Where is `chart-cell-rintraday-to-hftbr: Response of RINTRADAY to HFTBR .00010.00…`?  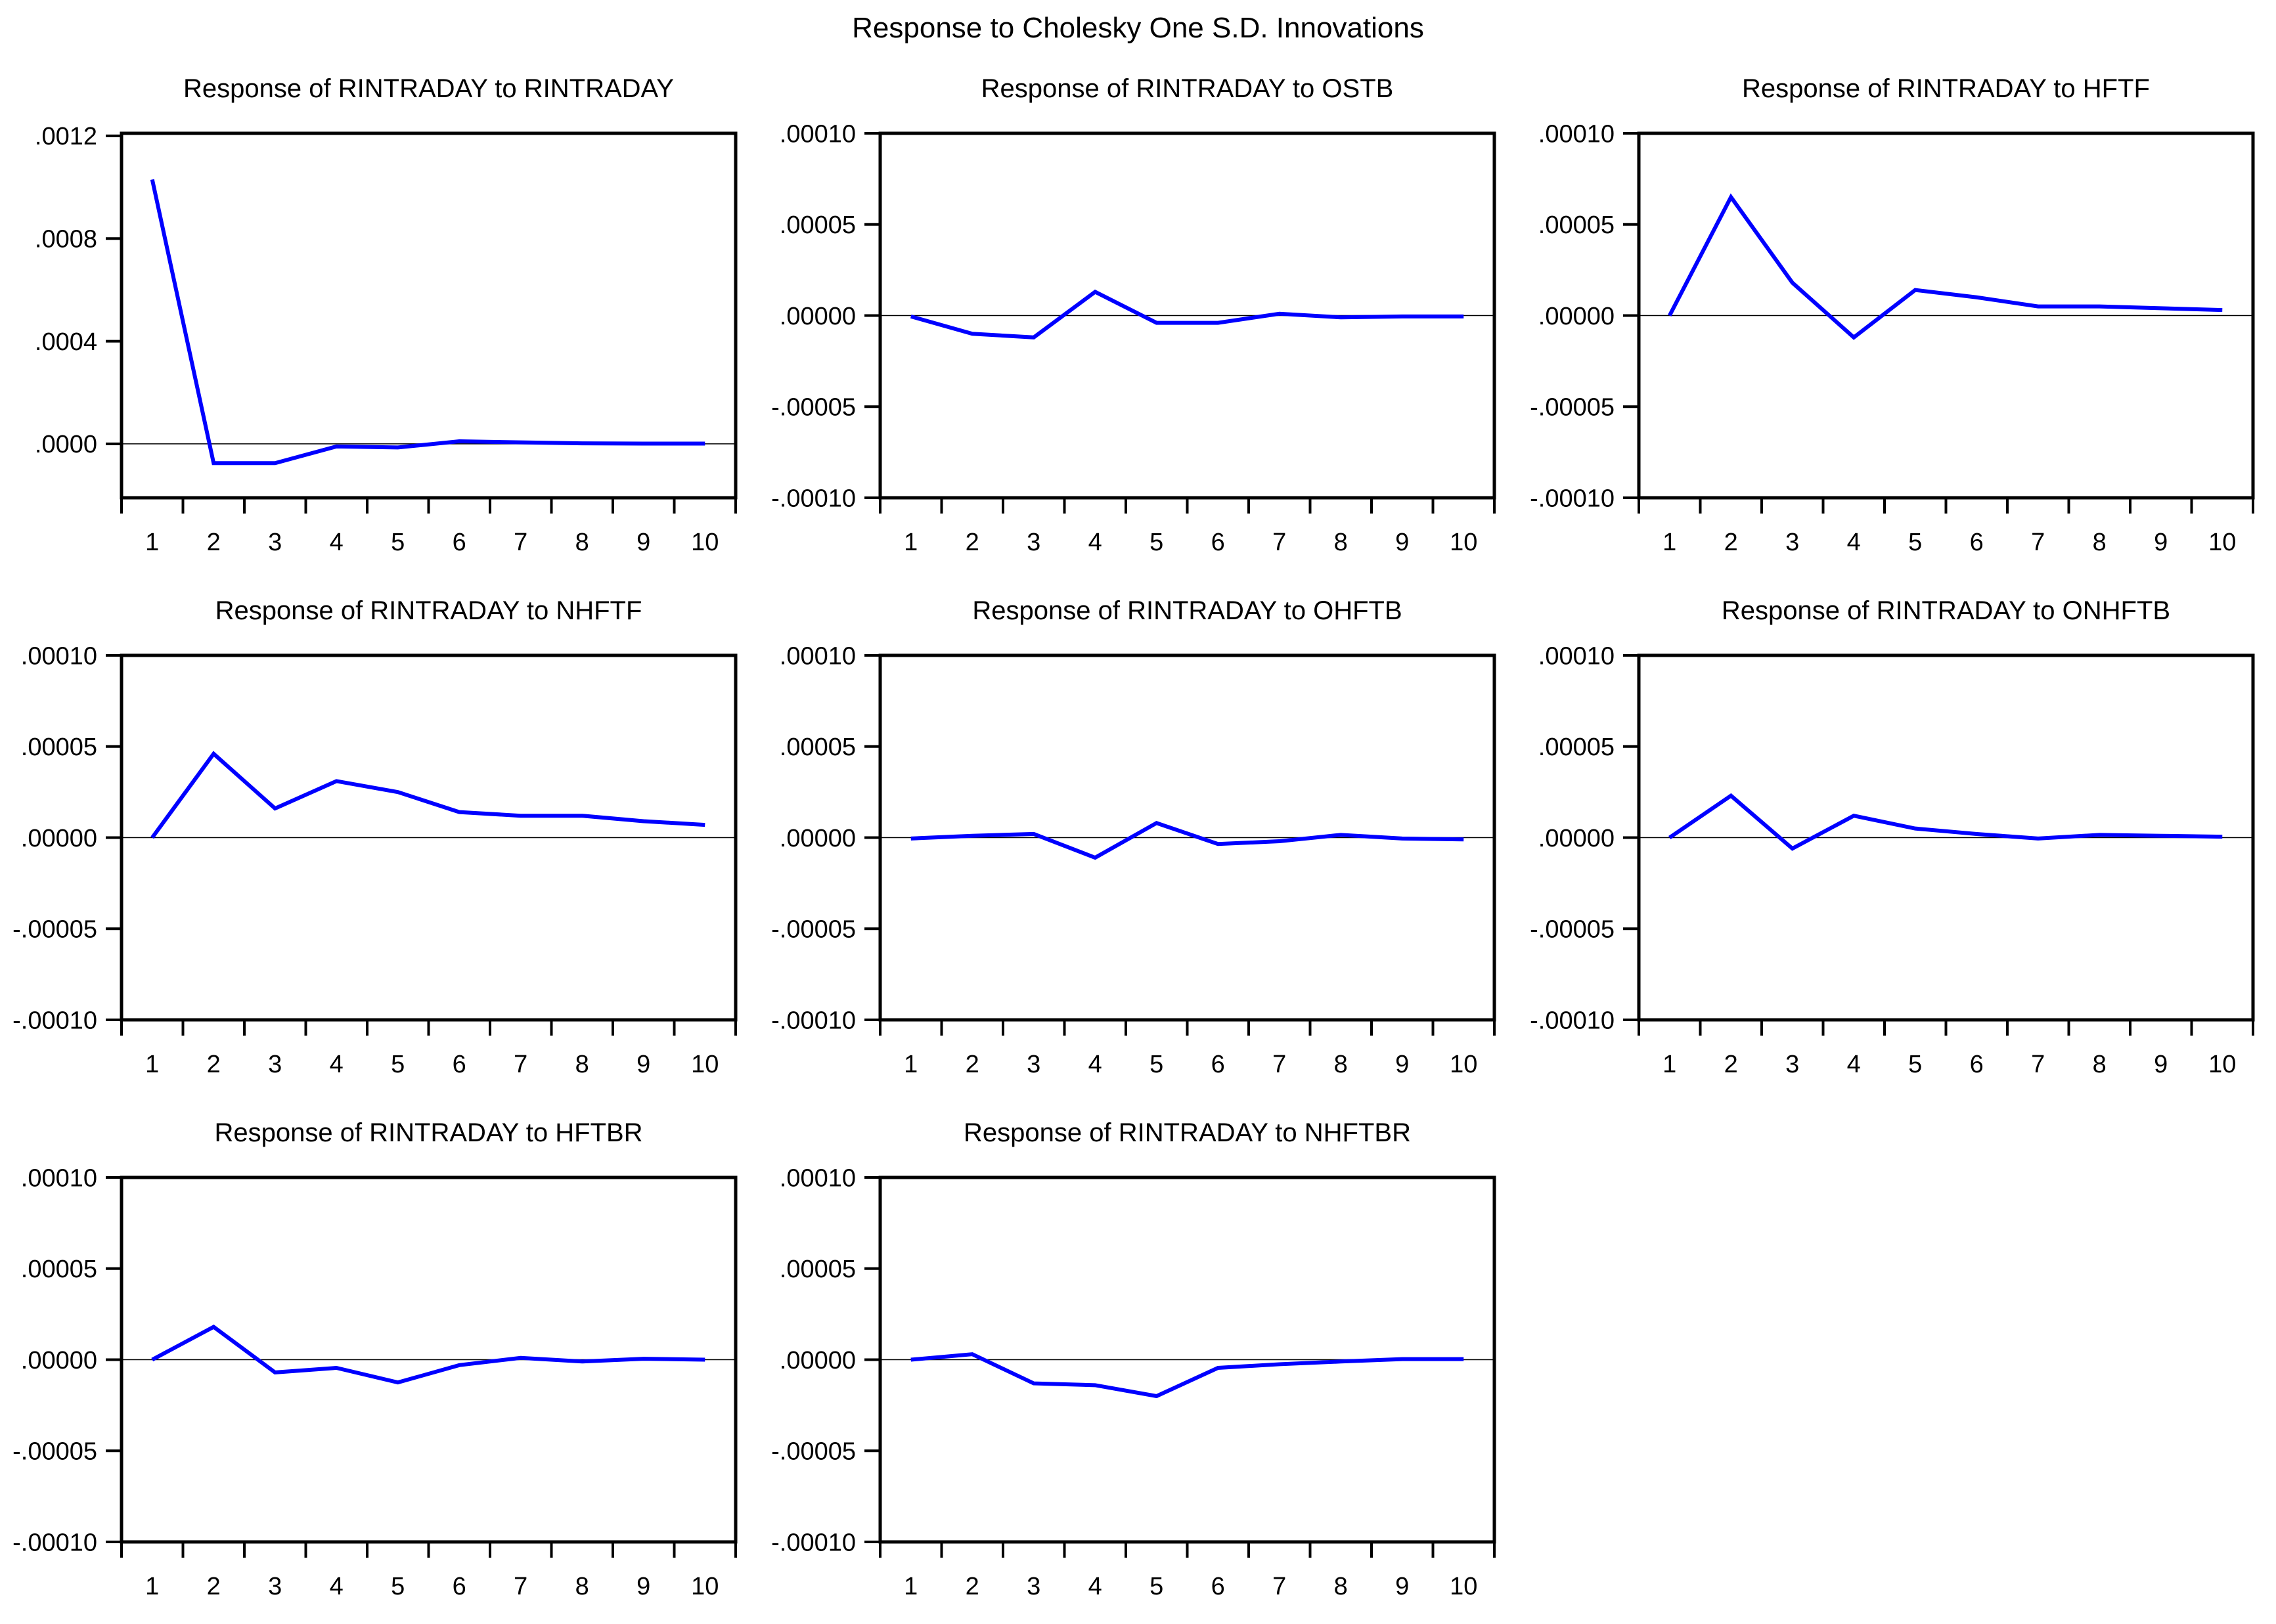
chart-cell-rintraday-to-hftbr: Response of RINTRADAY to HFTBR .00010.00… is located at coordinates (379, 1363).